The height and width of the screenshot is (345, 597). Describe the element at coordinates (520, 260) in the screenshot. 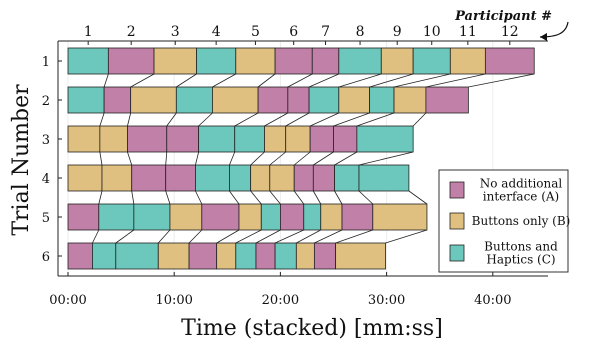

I see `legend-label: Haptics (C)` at that location.